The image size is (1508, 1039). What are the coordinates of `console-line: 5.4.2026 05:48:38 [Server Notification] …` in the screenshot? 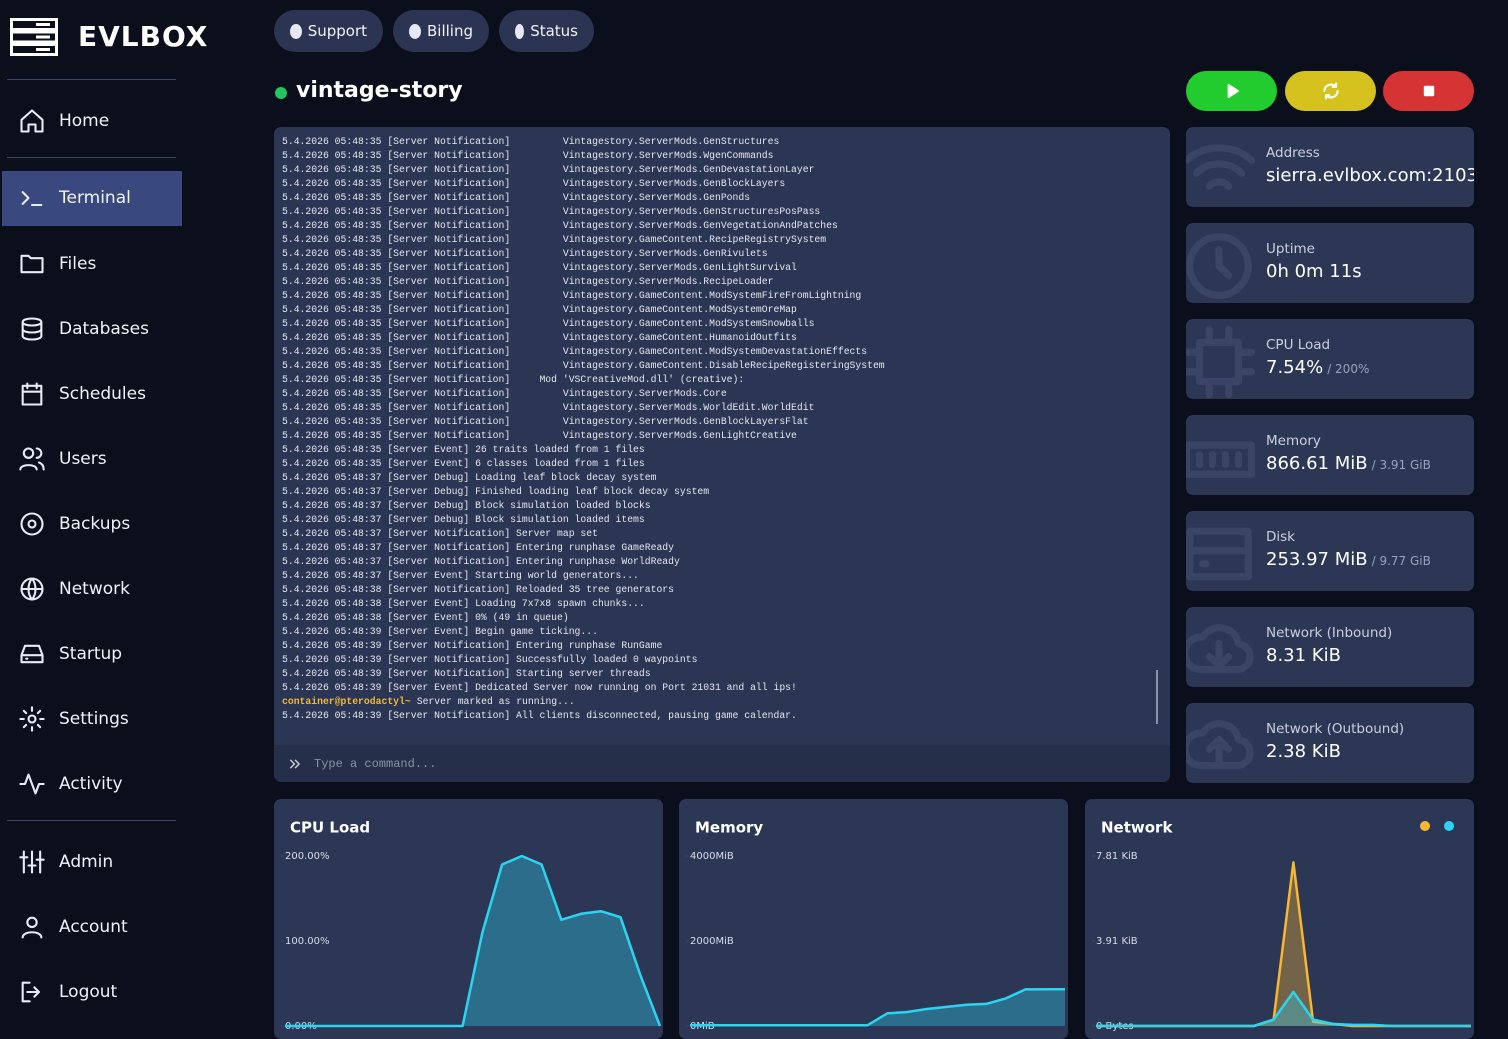 It's located at (478, 589).